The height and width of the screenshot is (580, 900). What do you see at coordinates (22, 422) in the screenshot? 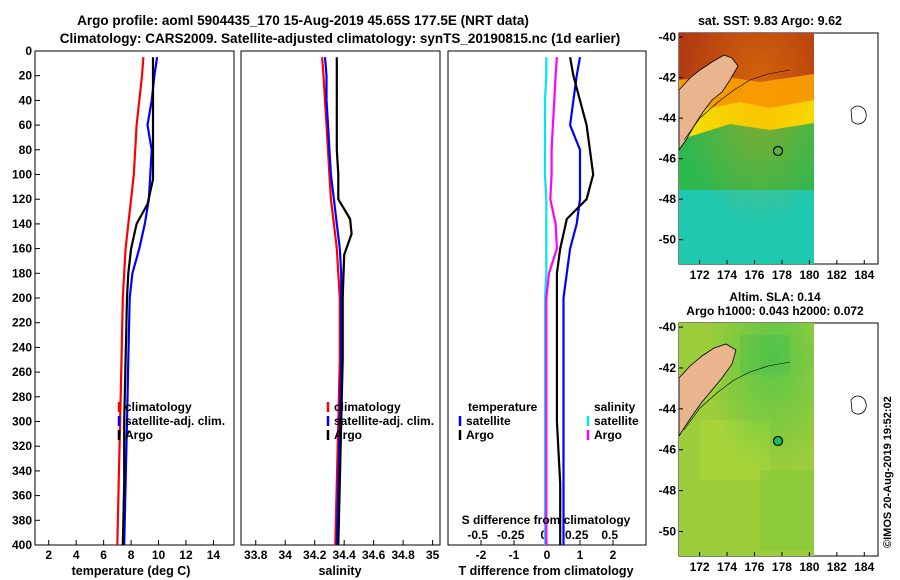
I see `y-tick-label: 300` at bounding box center [22, 422].